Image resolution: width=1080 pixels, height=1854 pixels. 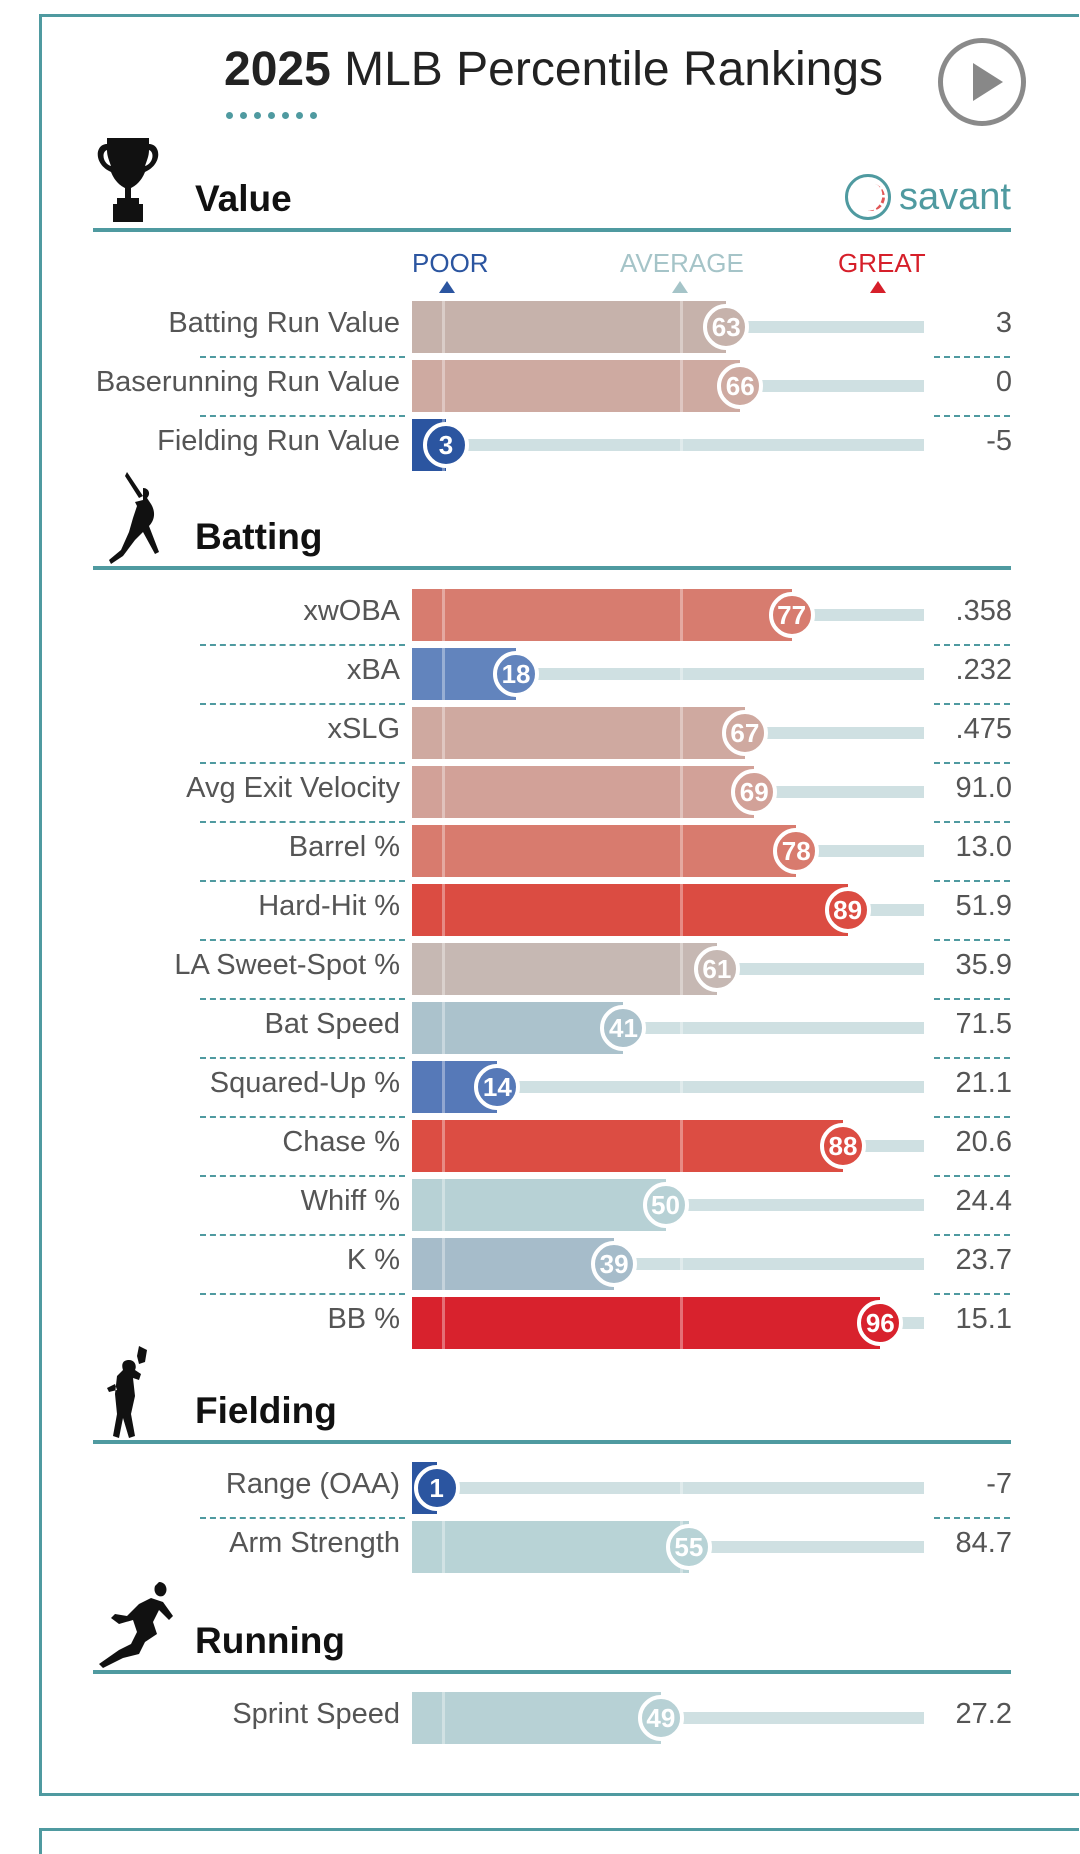 What do you see at coordinates (373, 1260) in the screenshot?
I see `metric-name: K %` at bounding box center [373, 1260].